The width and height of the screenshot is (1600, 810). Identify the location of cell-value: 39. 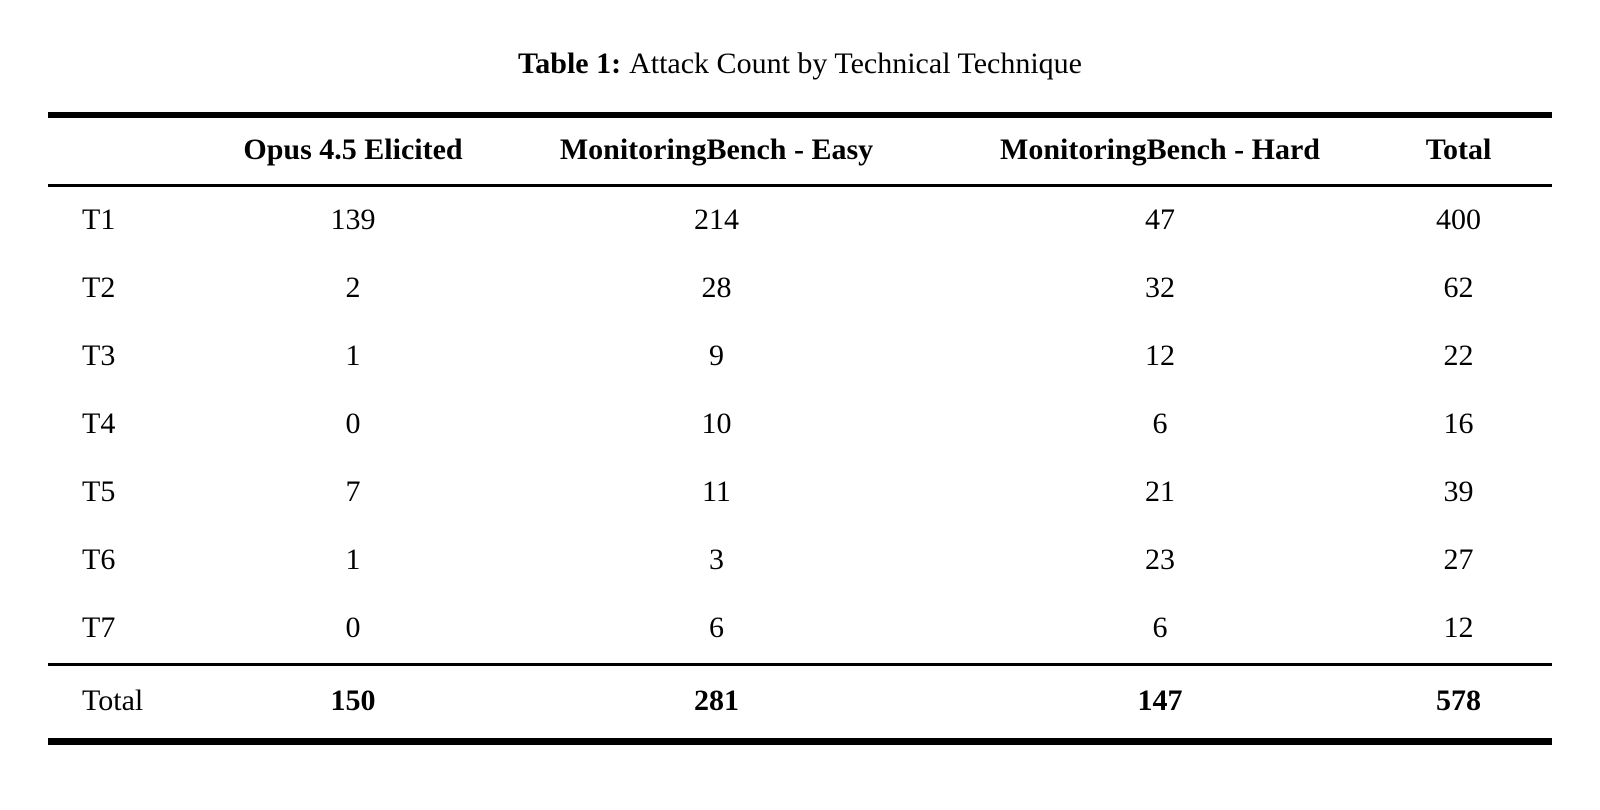
(1458, 491).